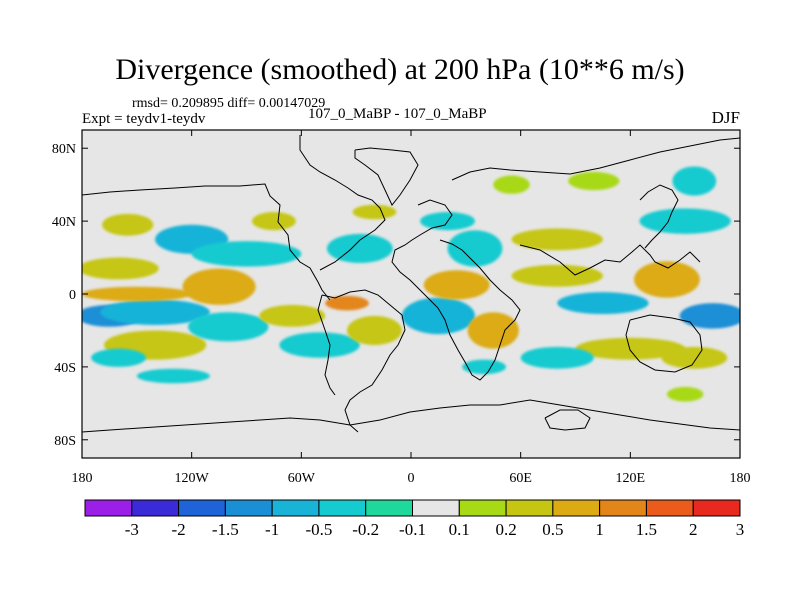 This screenshot has width=800, height=600. What do you see at coordinates (64, 222) in the screenshot?
I see `y-tick-label: 40N` at bounding box center [64, 222].